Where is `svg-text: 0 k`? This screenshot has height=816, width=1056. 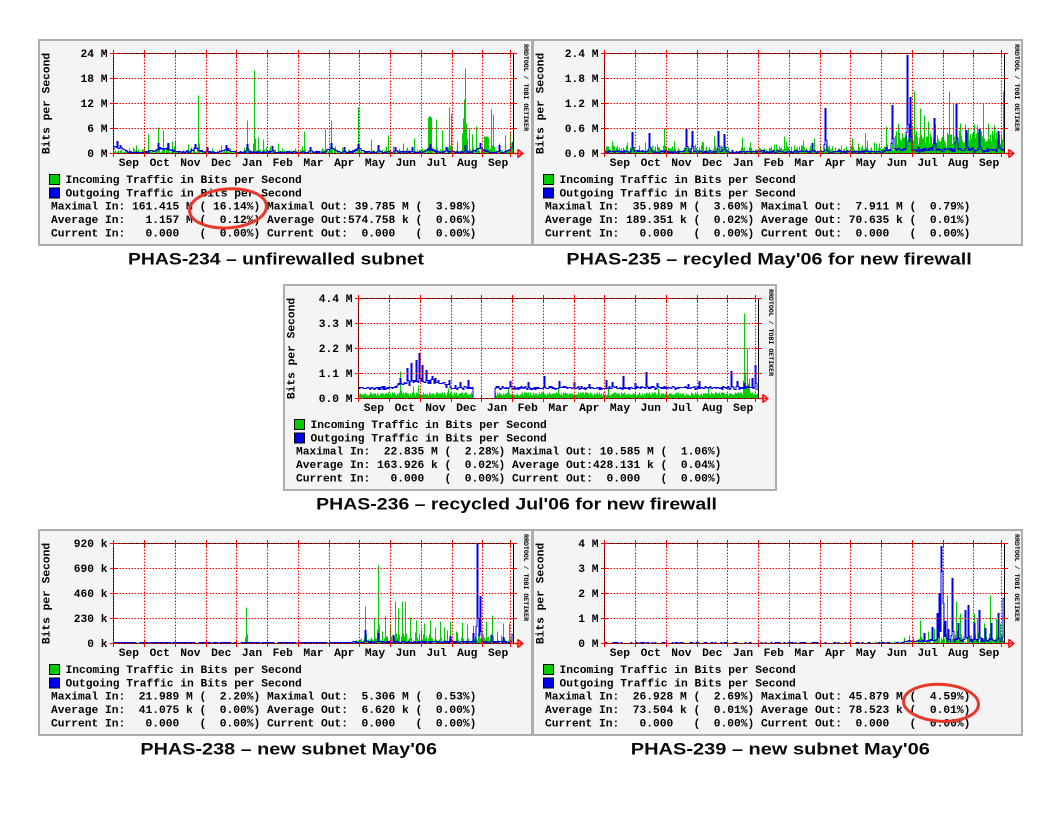 svg-text: 0 k is located at coordinates (91, 645).